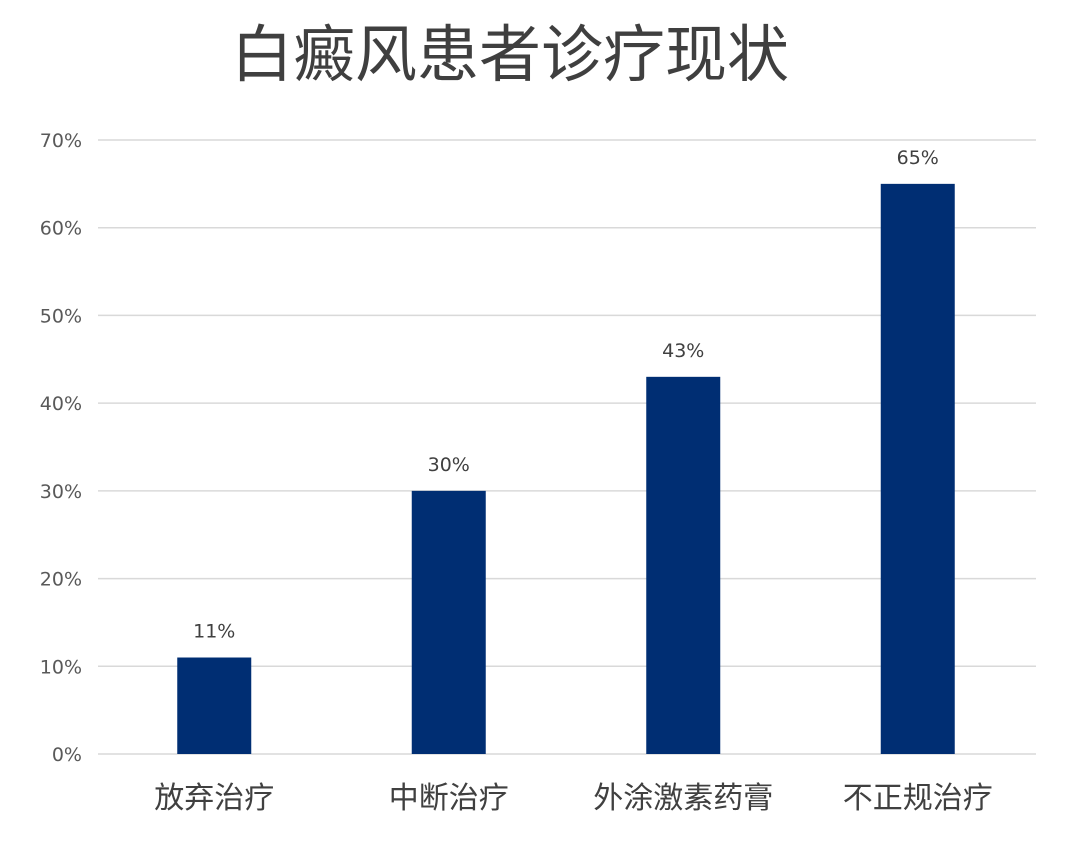 This screenshot has height=844, width=1080. I want to click on y-tick-label-40: 40%, so click(61, 404).